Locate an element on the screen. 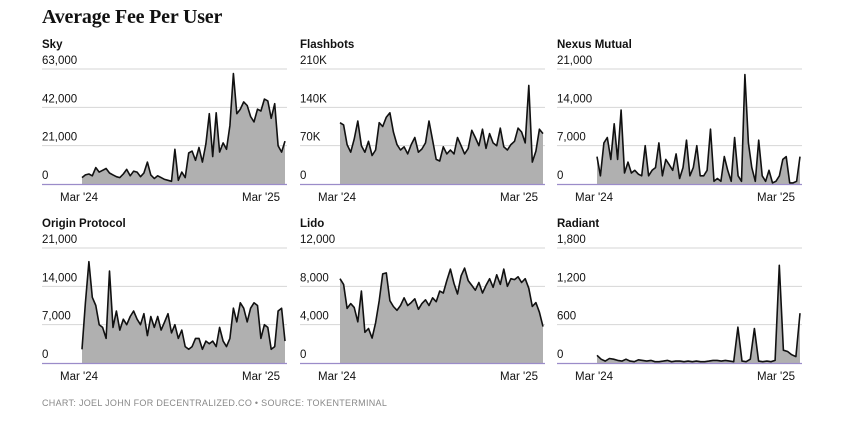  chart-panel-radiant: Radiant 0 600 1,200 1,800 Mar '24 Mar '25 is located at coordinates (679, 300).